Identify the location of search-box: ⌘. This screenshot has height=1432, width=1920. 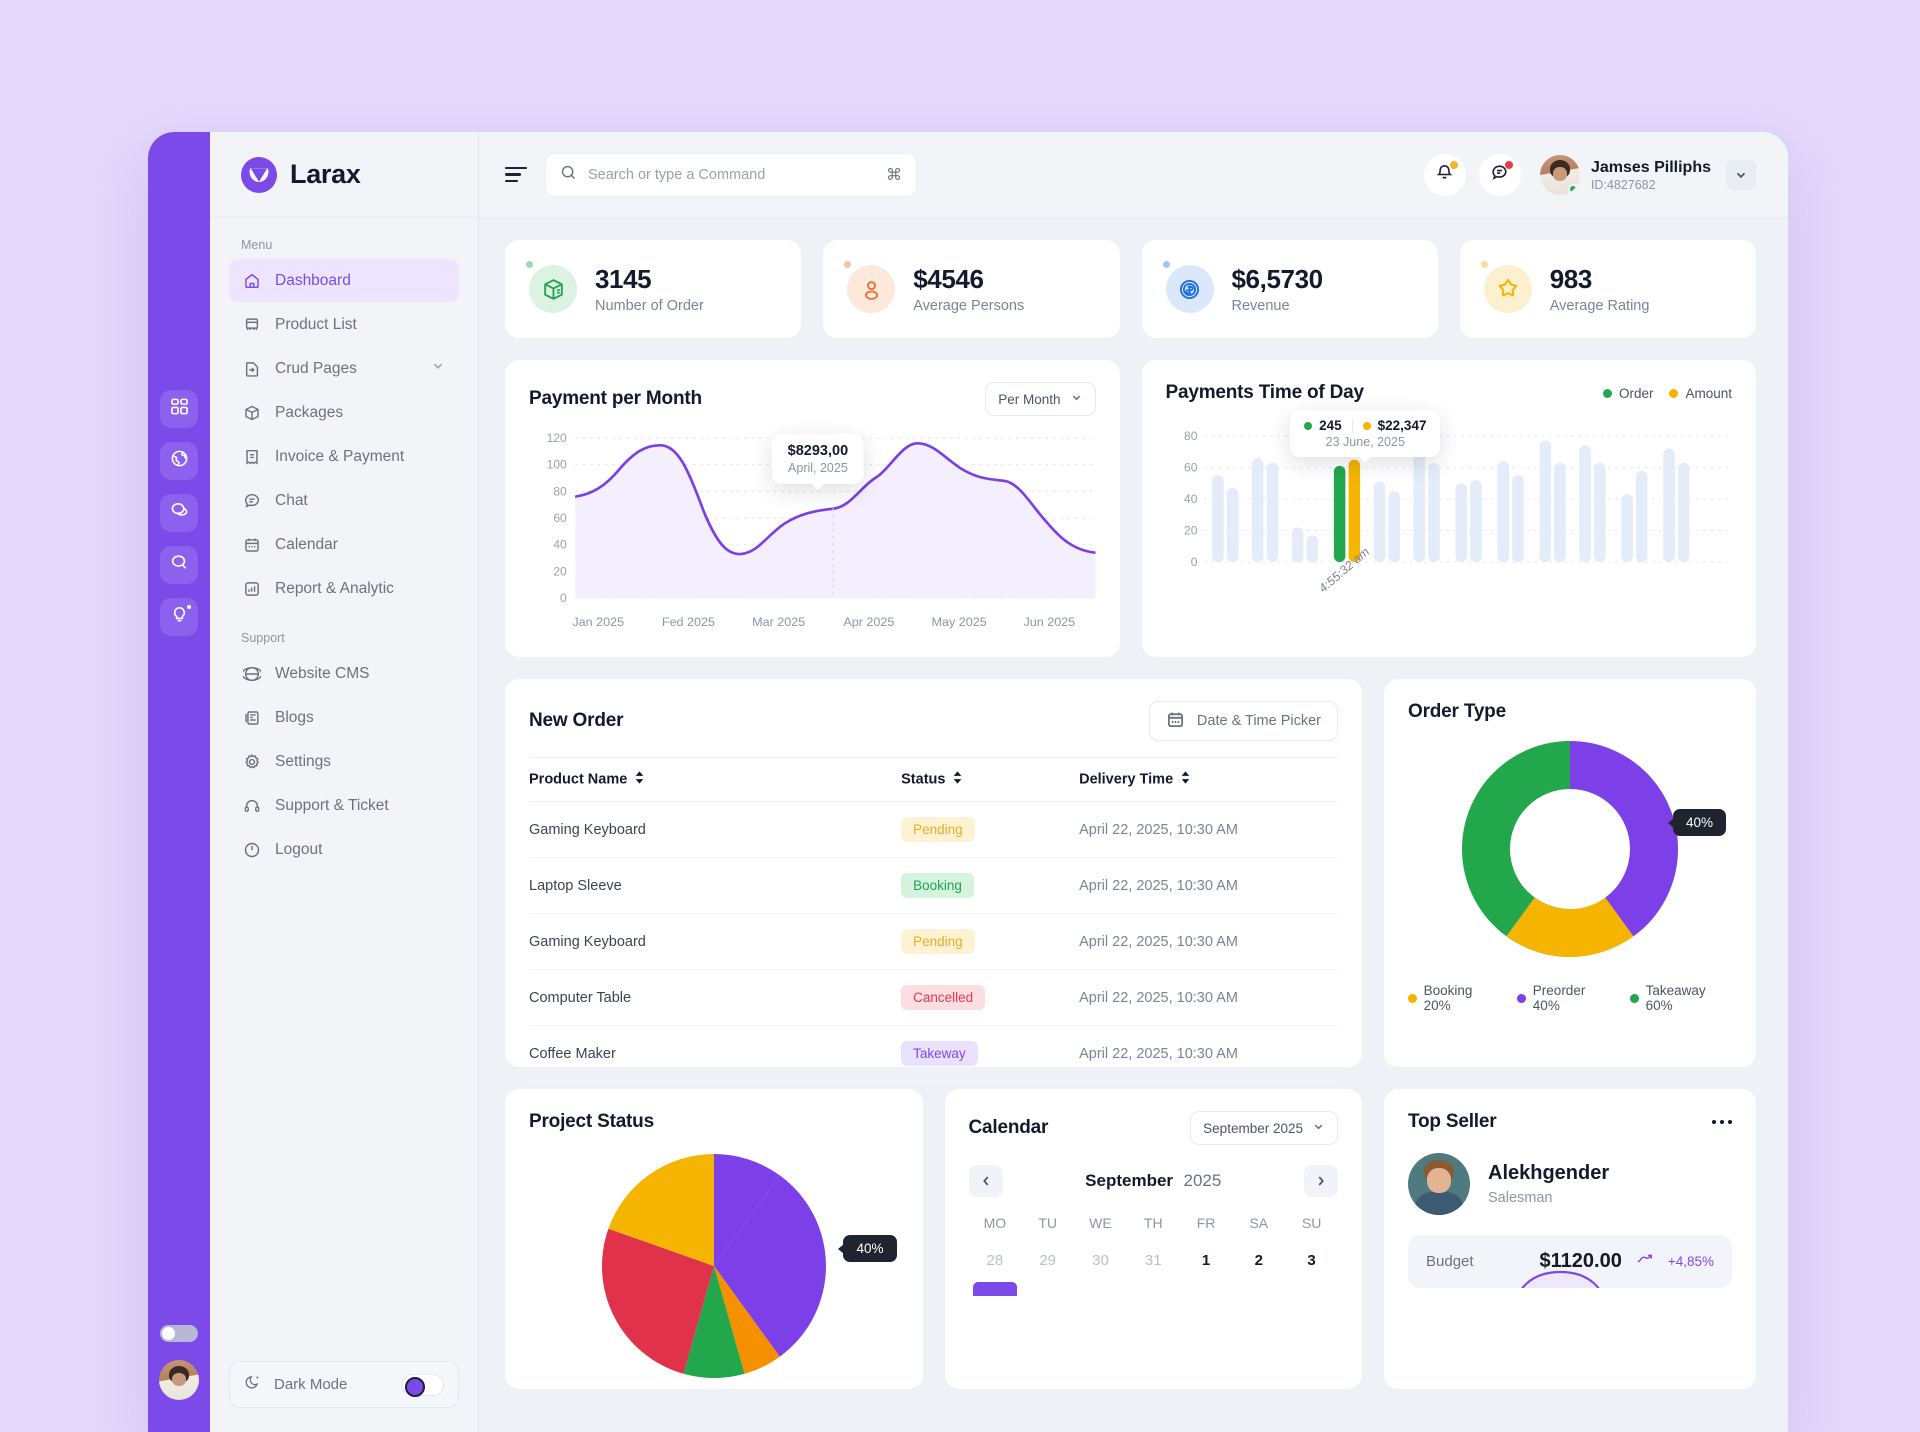
(731, 174).